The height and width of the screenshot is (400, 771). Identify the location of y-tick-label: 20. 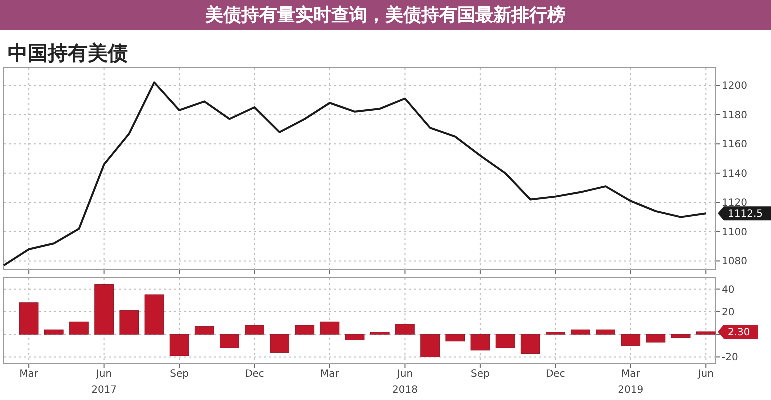
(728, 312).